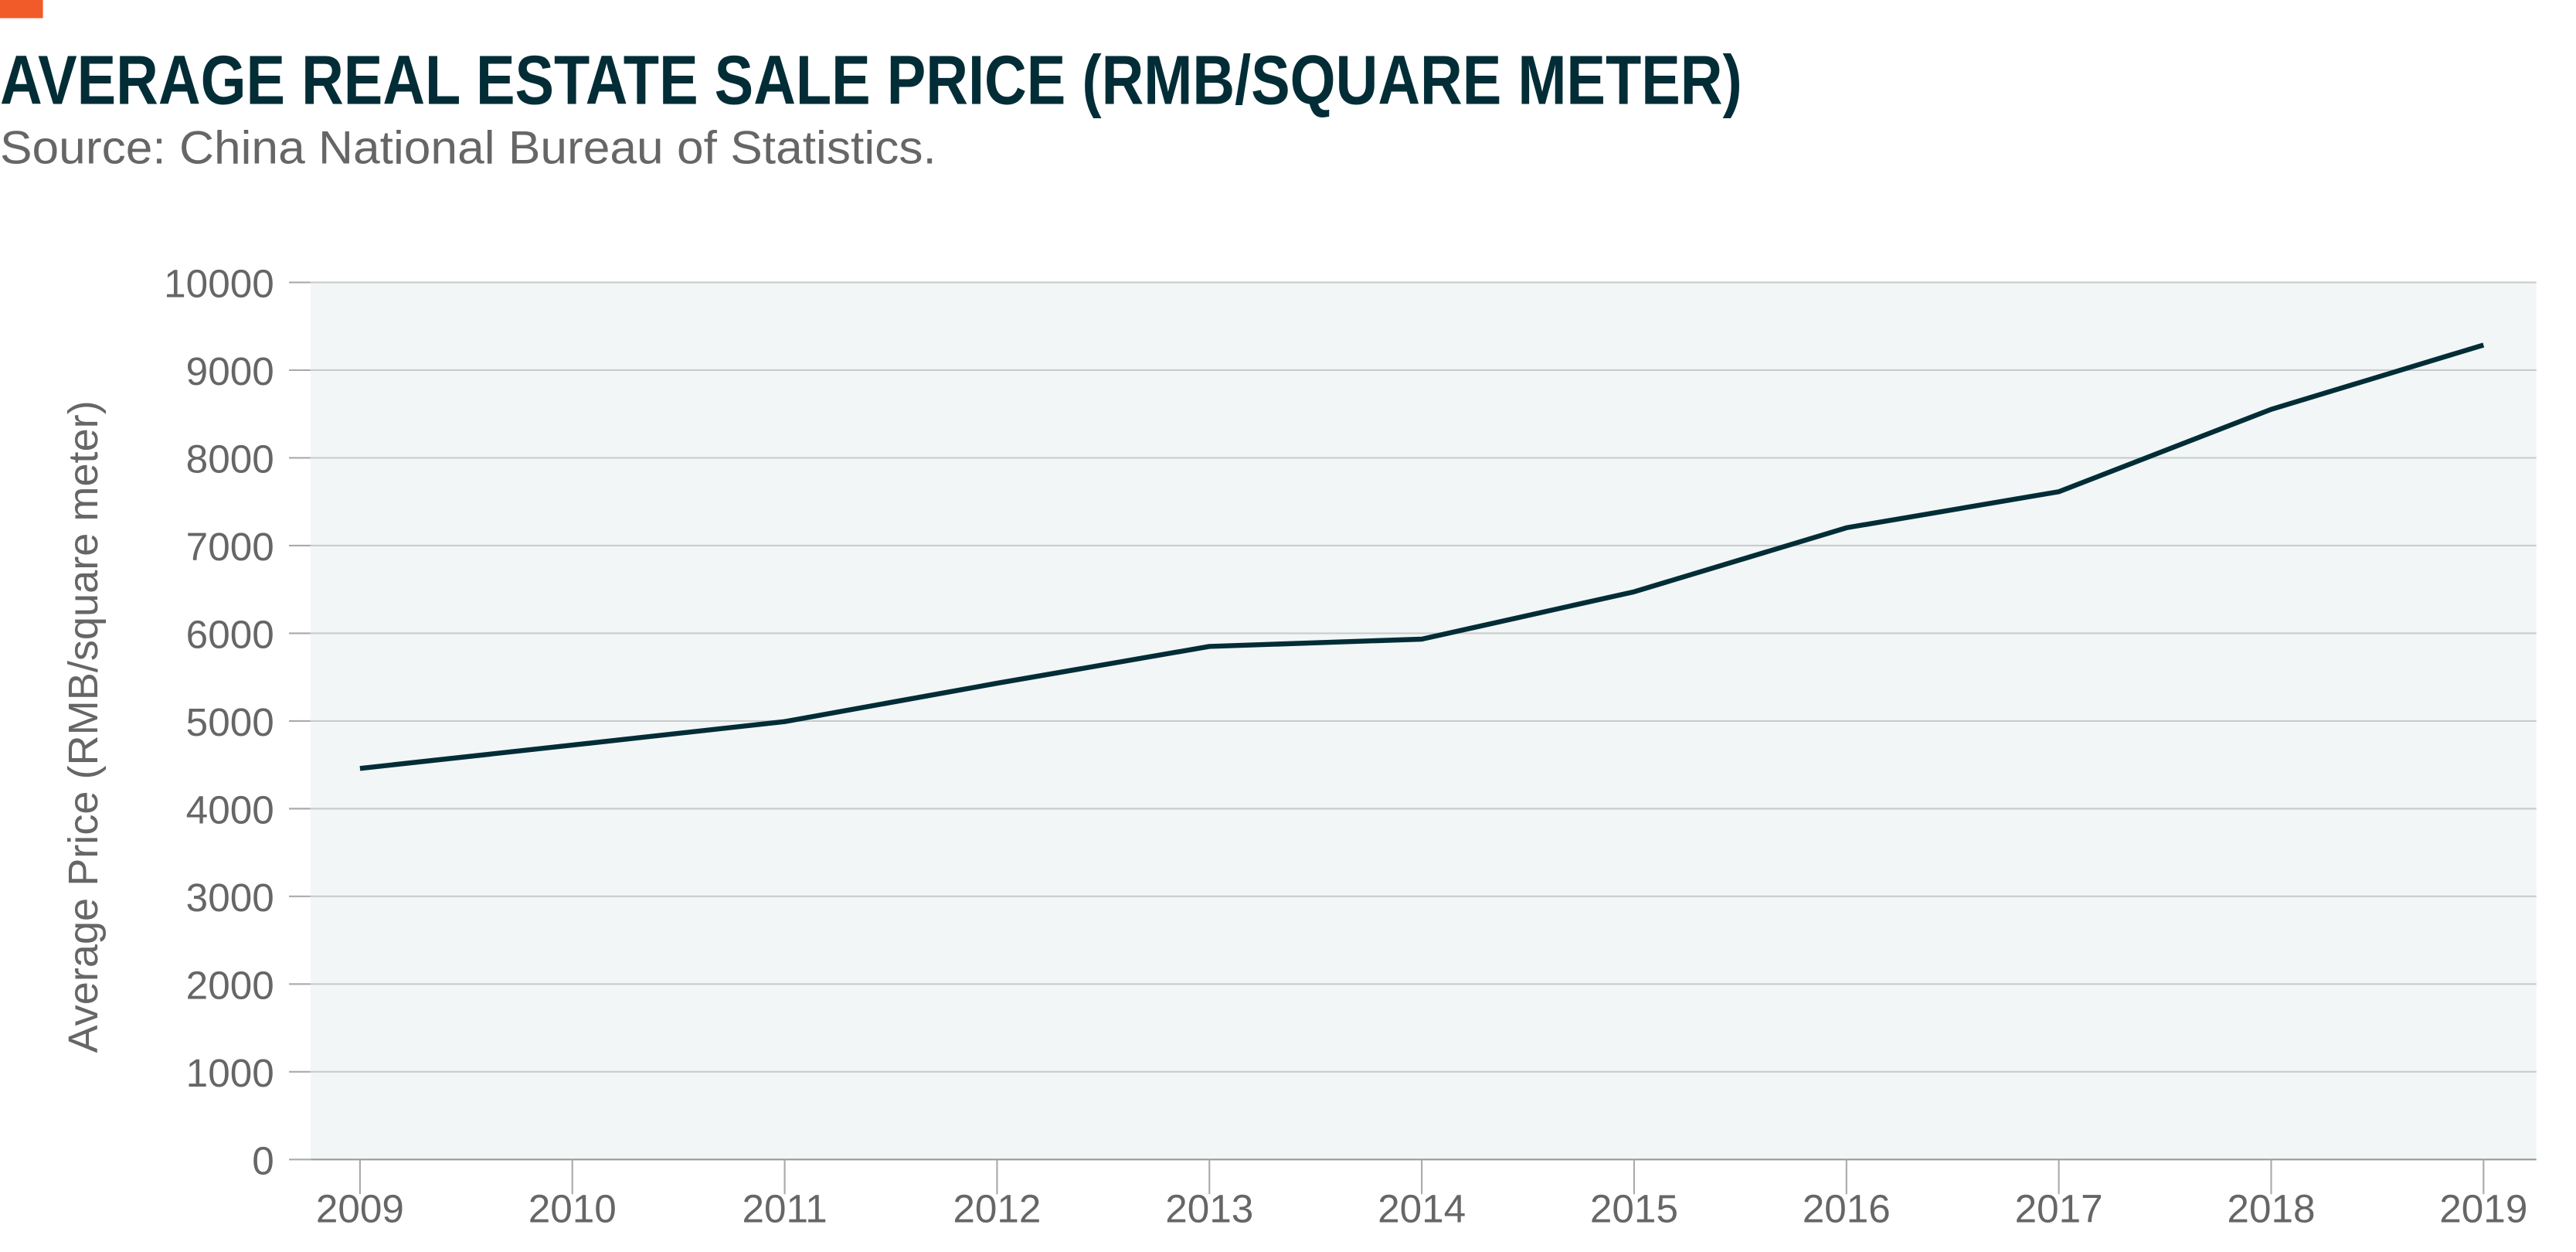 The image size is (2576, 1252). What do you see at coordinates (84, 726) in the screenshot?
I see `y-axis-label: Average Price (RMB/square meter)` at bounding box center [84, 726].